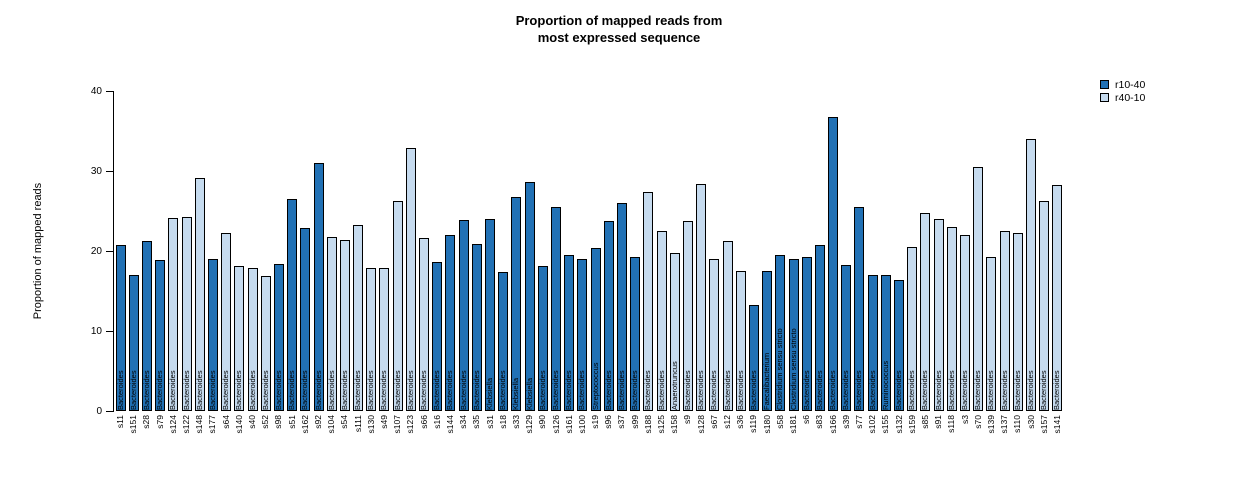  Describe the element at coordinates (621, 422) in the screenshot. I see `x-tick-label: s37` at that location.